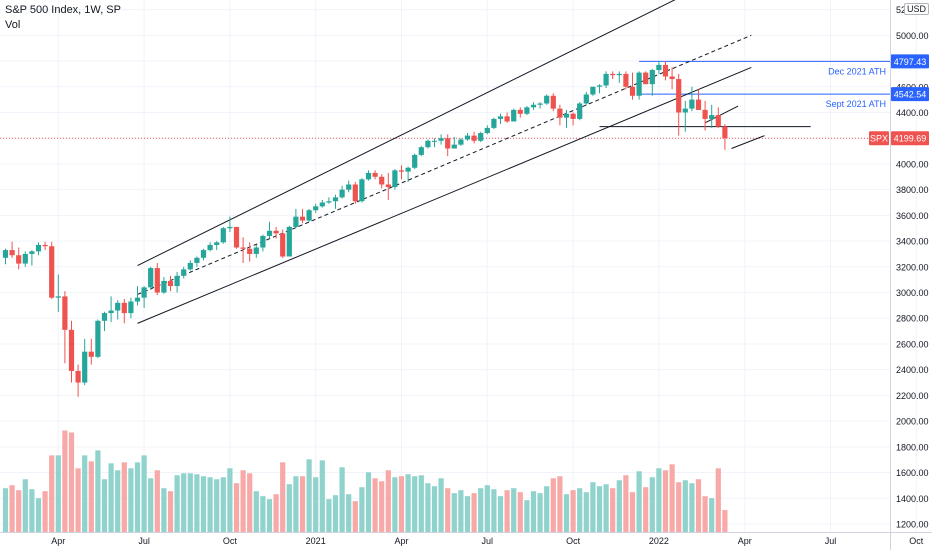 The height and width of the screenshot is (550, 932). Describe the element at coordinates (917, 9) in the screenshot. I see `currency-button: USD` at that location.